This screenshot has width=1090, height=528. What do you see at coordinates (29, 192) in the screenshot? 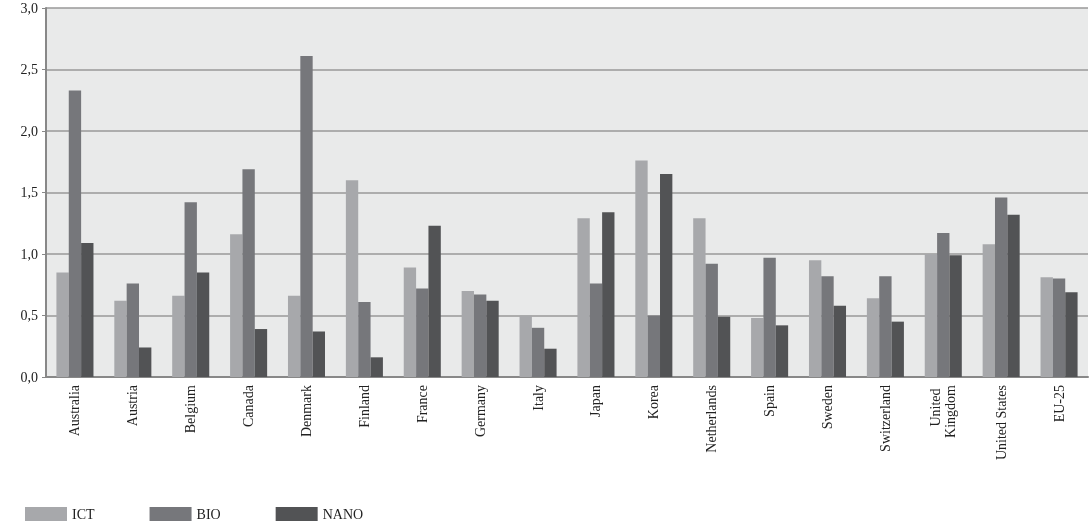
I see `y-tick-label: 1,5` at bounding box center [29, 192].